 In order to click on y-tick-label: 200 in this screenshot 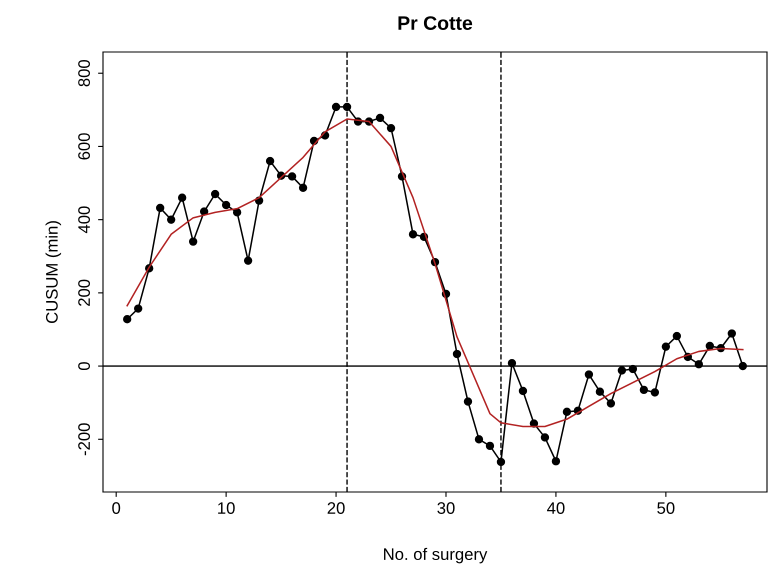, I will do `click(84, 293)`.